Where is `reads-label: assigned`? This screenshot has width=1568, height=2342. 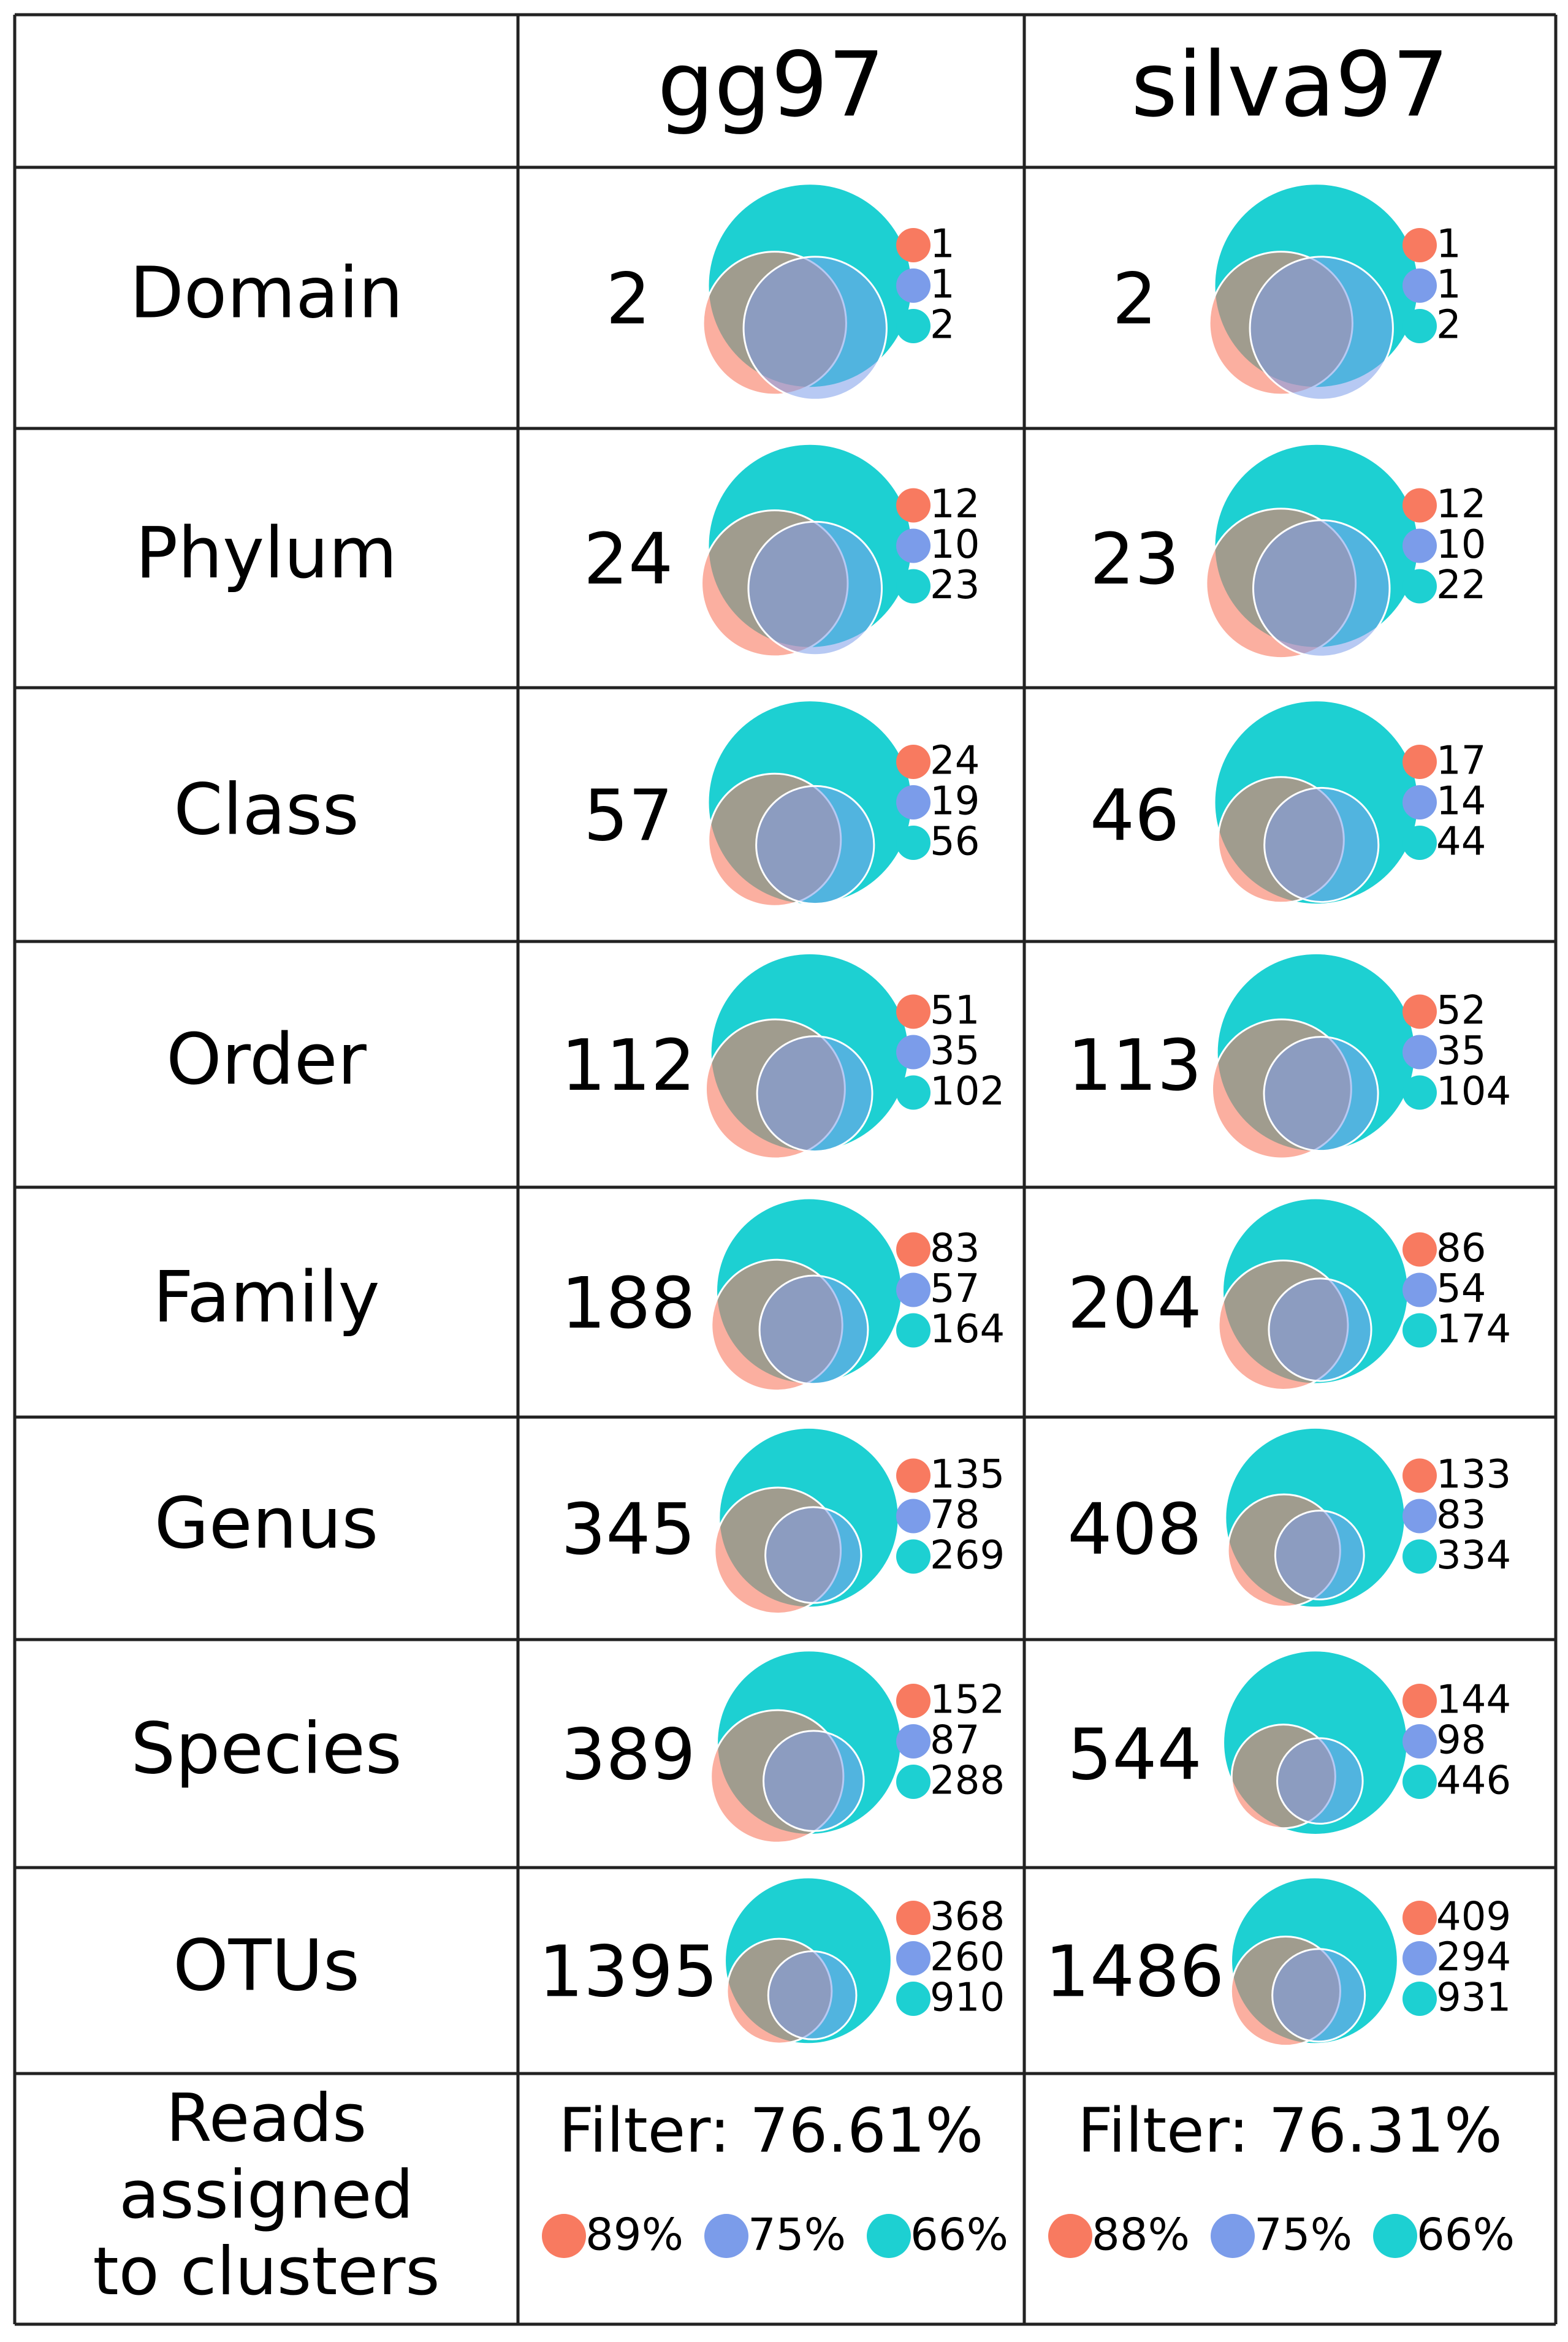
reads-label: assigned is located at coordinates (266, 2195).